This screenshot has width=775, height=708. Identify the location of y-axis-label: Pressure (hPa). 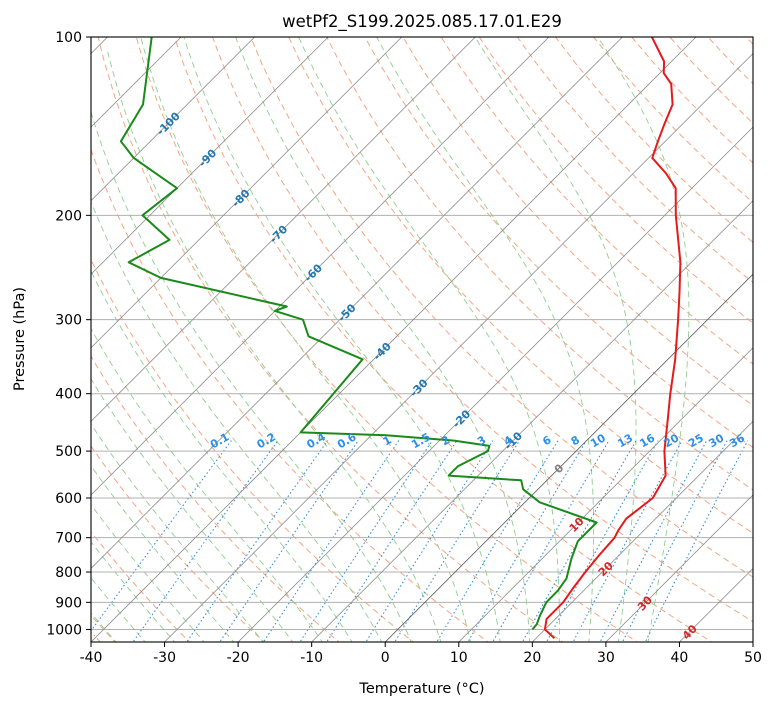
(20, 339).